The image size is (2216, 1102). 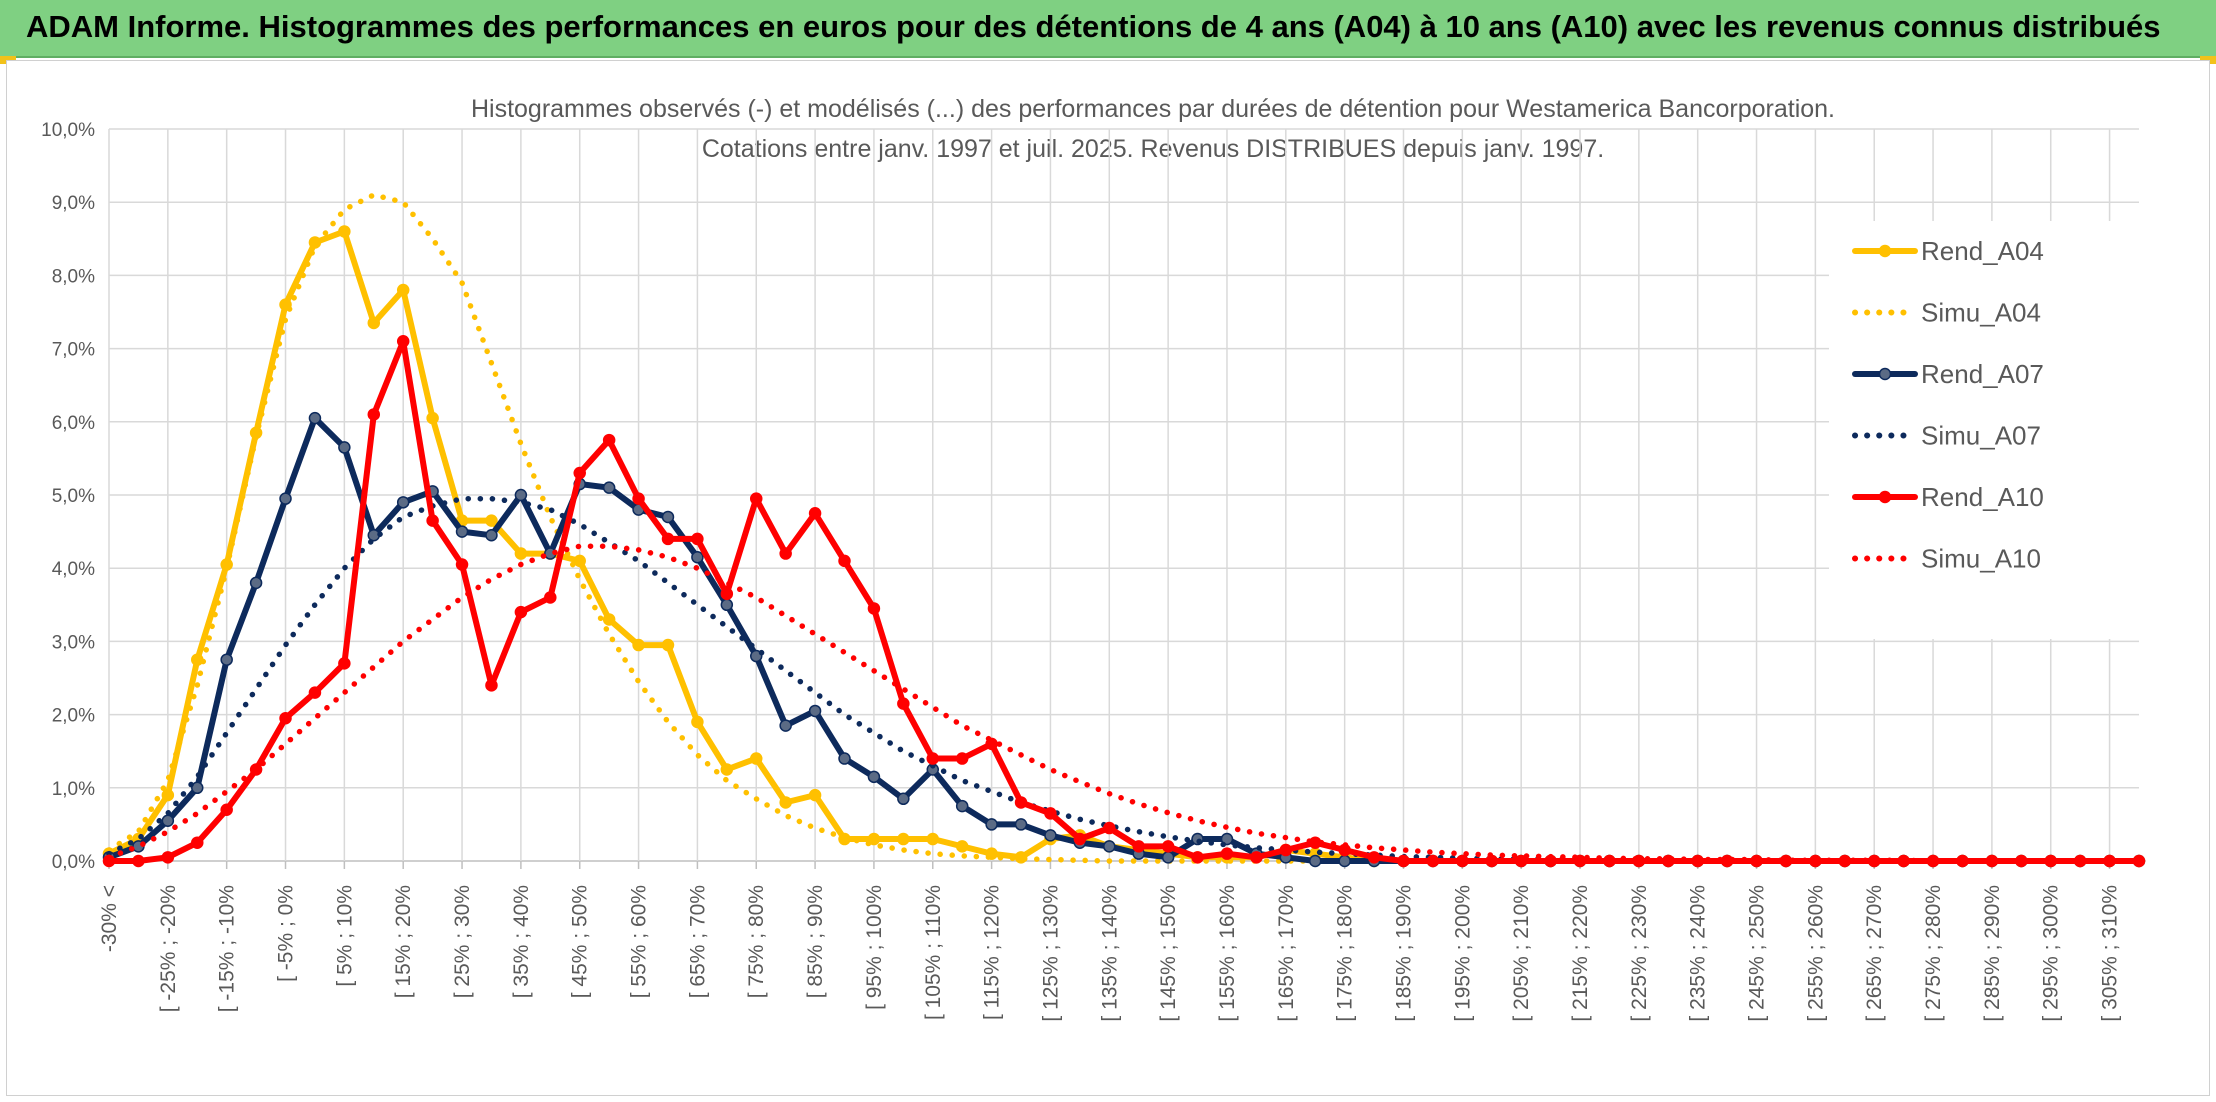 What do you see at coordinates (1698, 953) in the screenshot?
I see `x-tick-label: [ 235% ; 240%` at bounding box center [1698, 953].